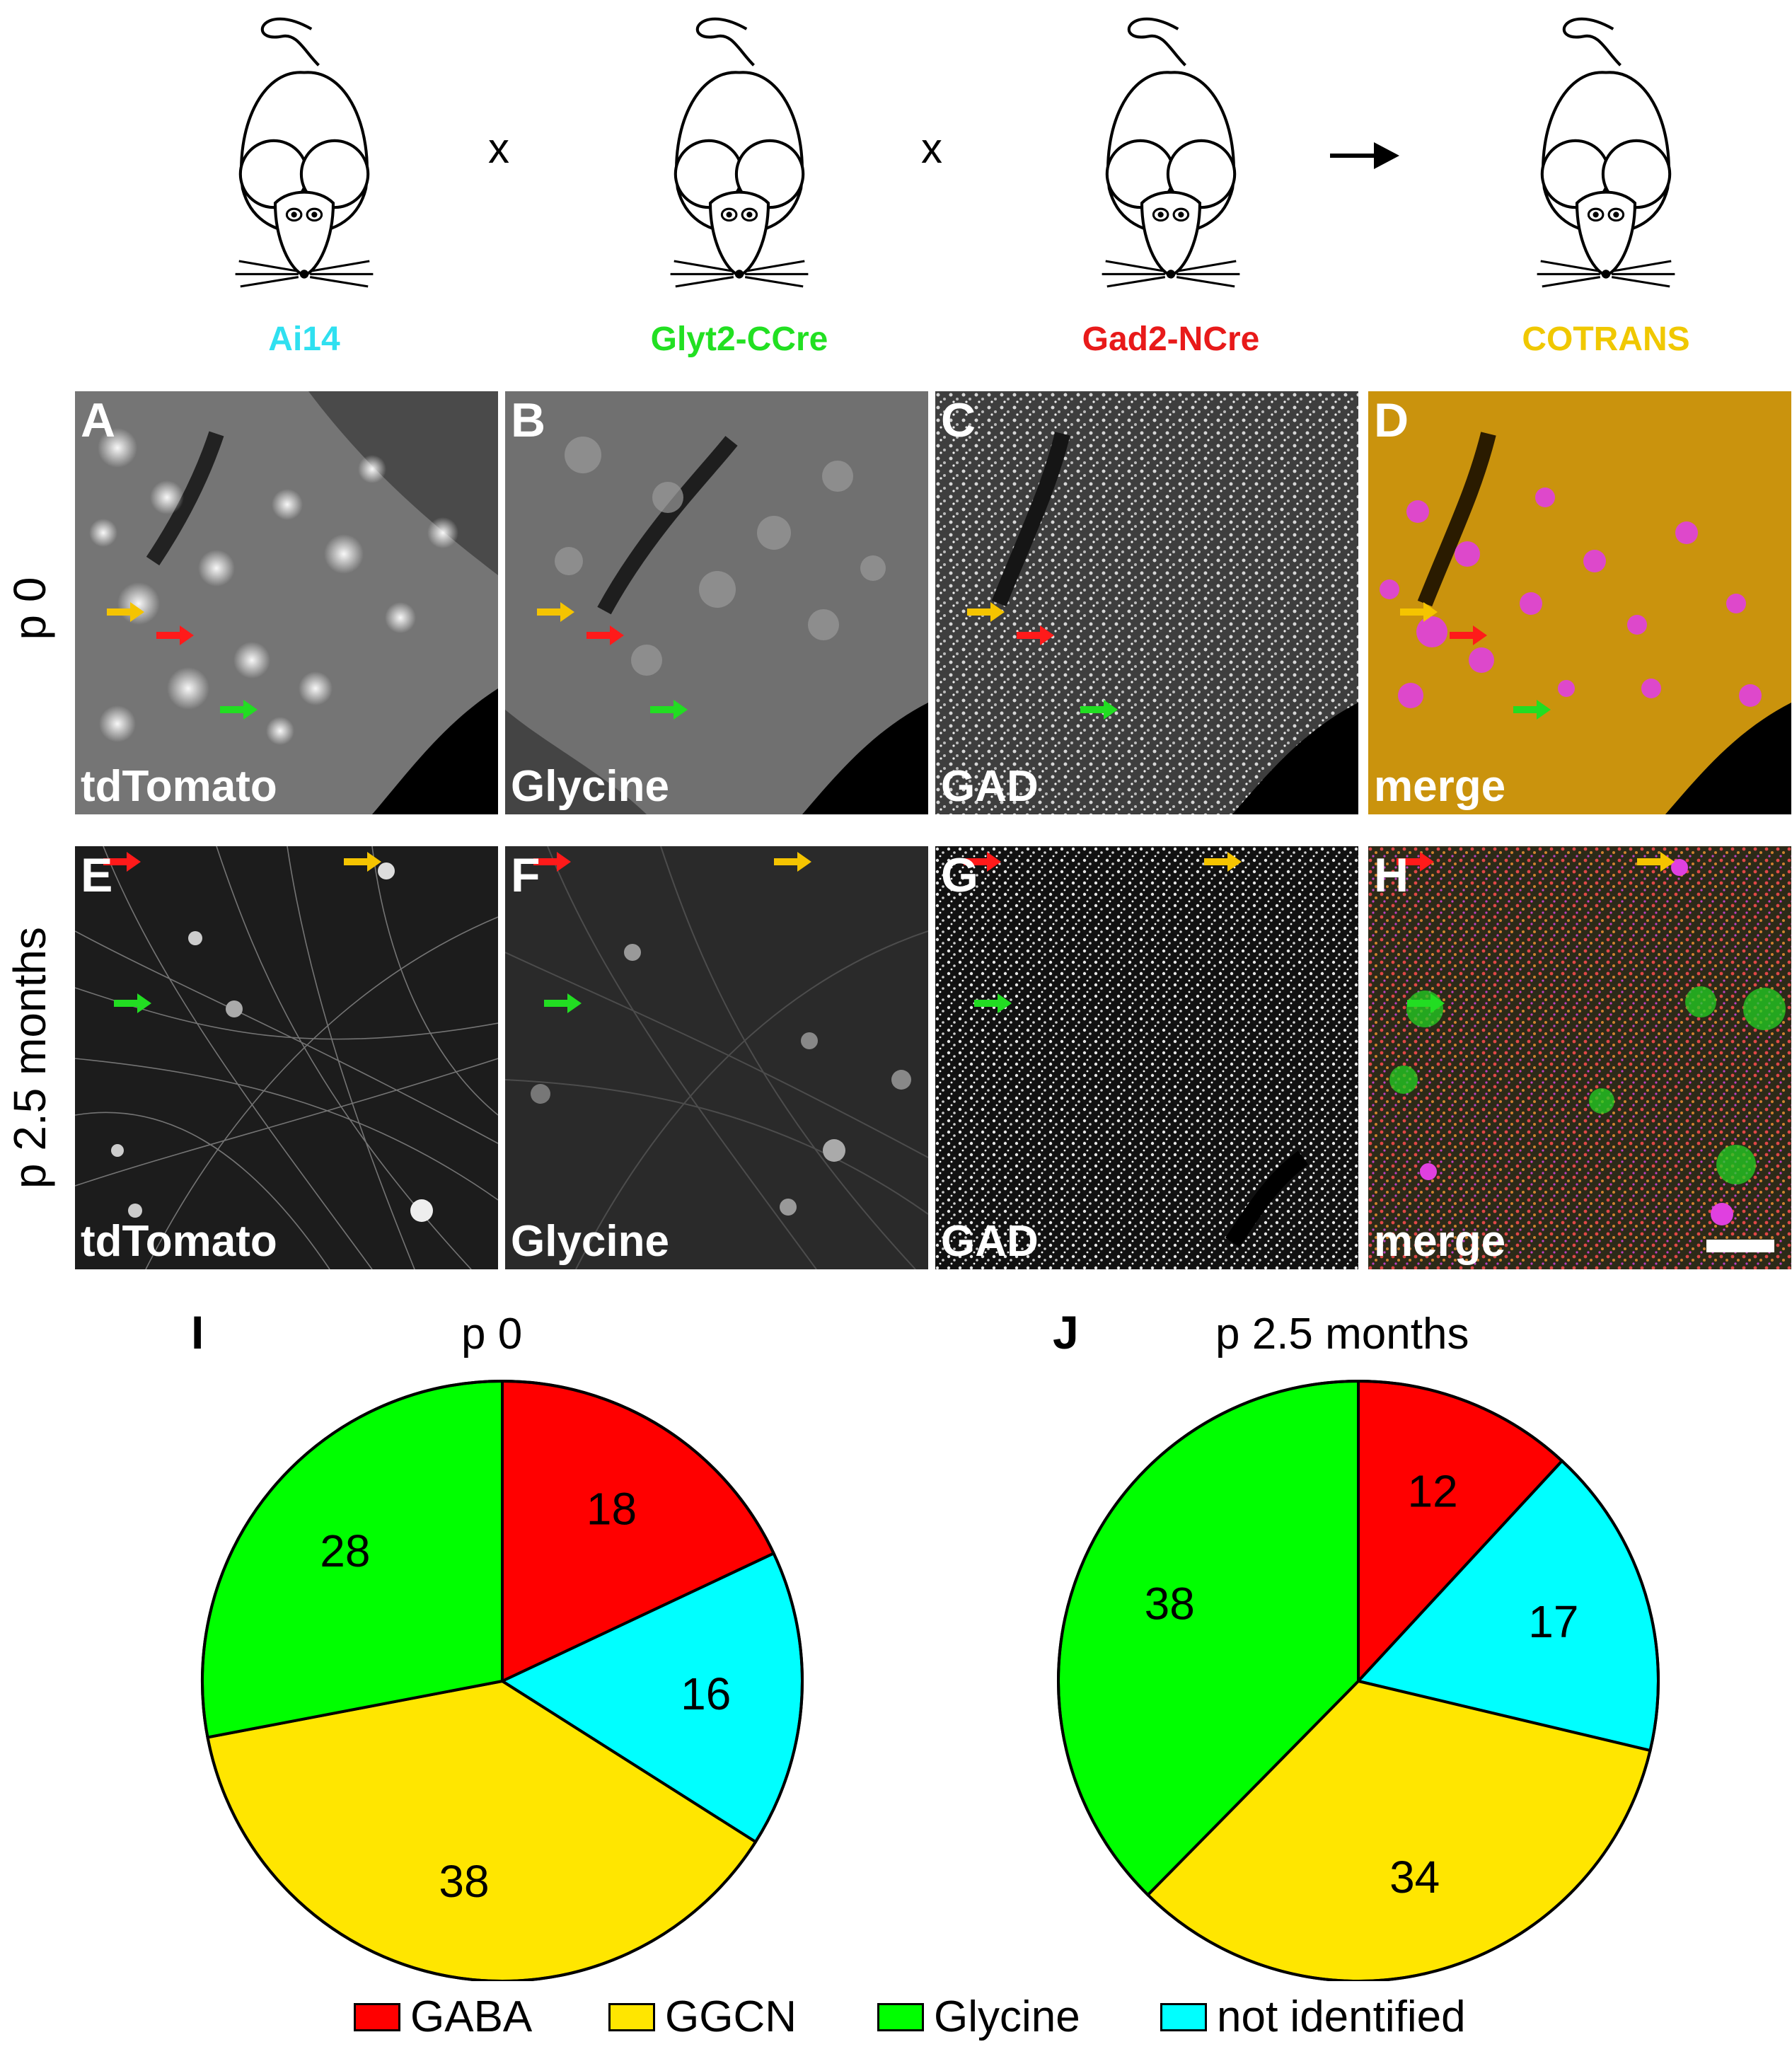  I want to click on pie-label-not-identified: 16, so click(706, 1693).